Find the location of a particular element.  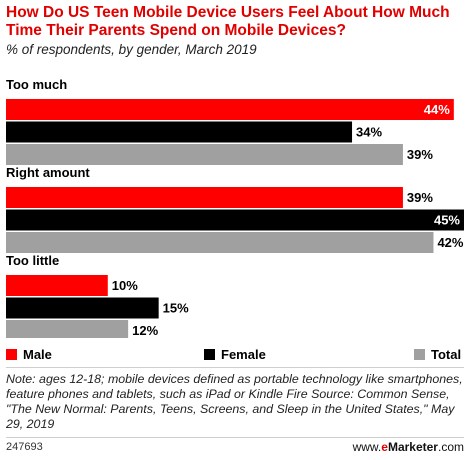

chart-subtitle: % of respondents, by gender, March 2019 is located at coordinates (131, 49).